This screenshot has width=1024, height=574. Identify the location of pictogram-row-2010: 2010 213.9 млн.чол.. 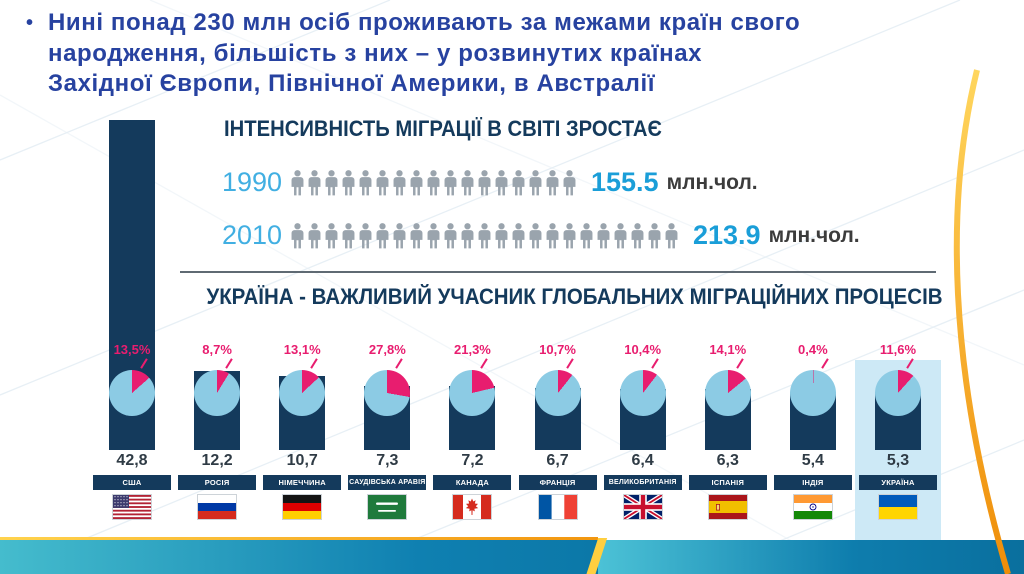
(541, 235).